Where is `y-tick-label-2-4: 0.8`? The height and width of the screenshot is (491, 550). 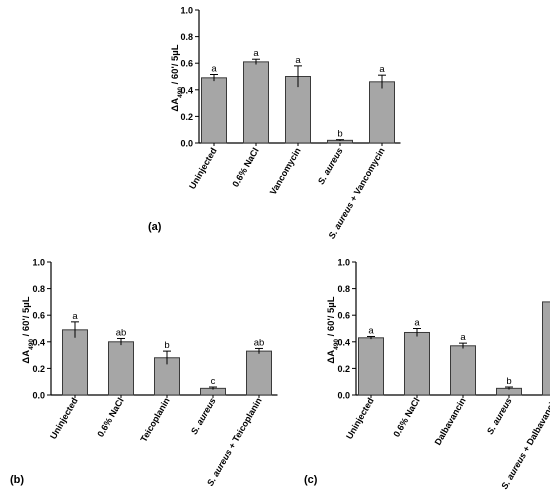
y-tick-label-2-4: 0.8 is located at coordinates (343, 289).